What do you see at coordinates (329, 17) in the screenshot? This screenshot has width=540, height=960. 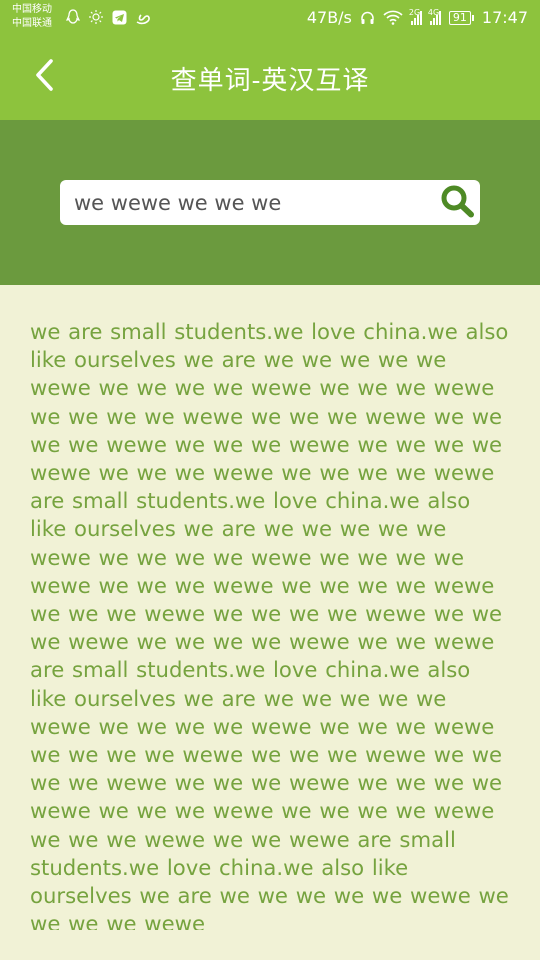 I see `net-speed: 47B/s` at bounding box center [329, 17].